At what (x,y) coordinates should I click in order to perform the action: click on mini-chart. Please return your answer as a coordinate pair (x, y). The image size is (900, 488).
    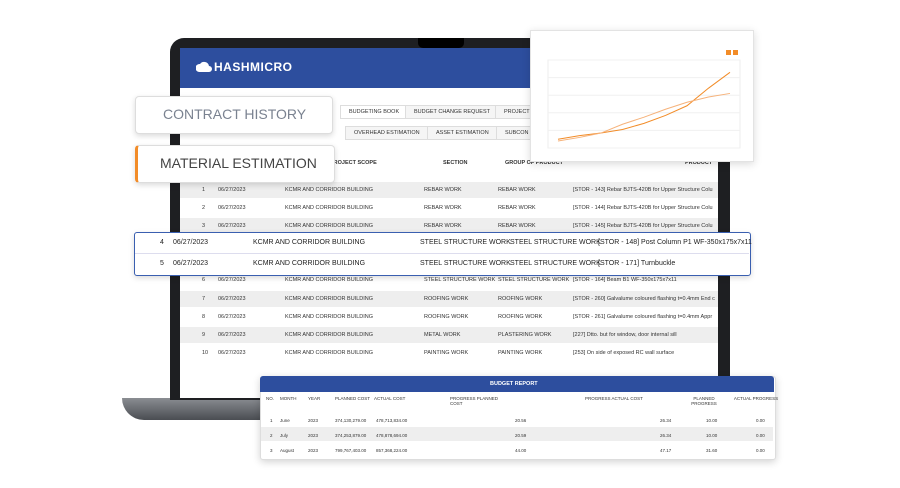
    Looking at the image, I should click on (644, 99).